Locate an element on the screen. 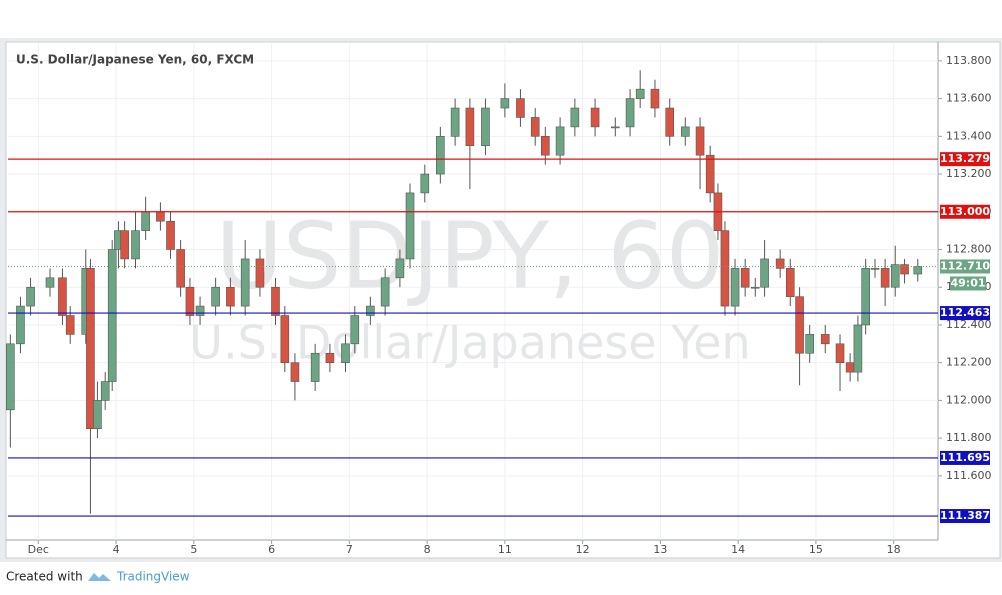 Image resolution: width=1002 pixels, height=595 pixels. y-tick-label: 112.000 is located at coordinates (969, 399).